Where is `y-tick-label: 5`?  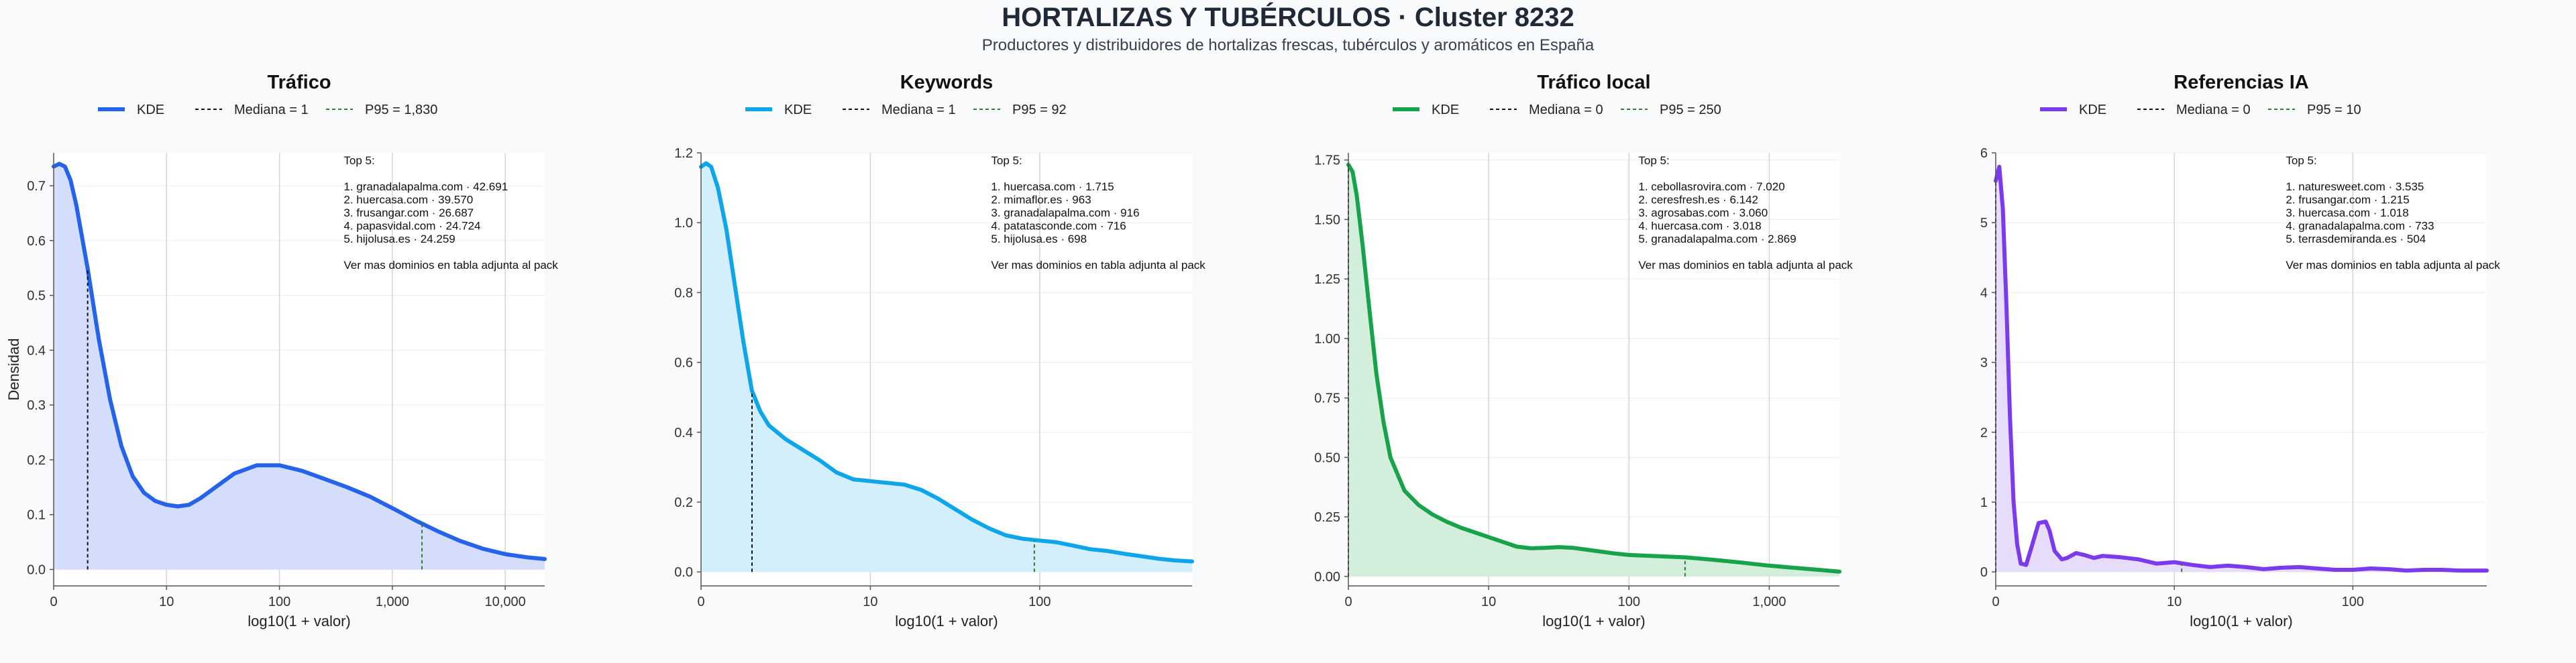 y-tick-label: 5 is located at coordinates (1984, 223).